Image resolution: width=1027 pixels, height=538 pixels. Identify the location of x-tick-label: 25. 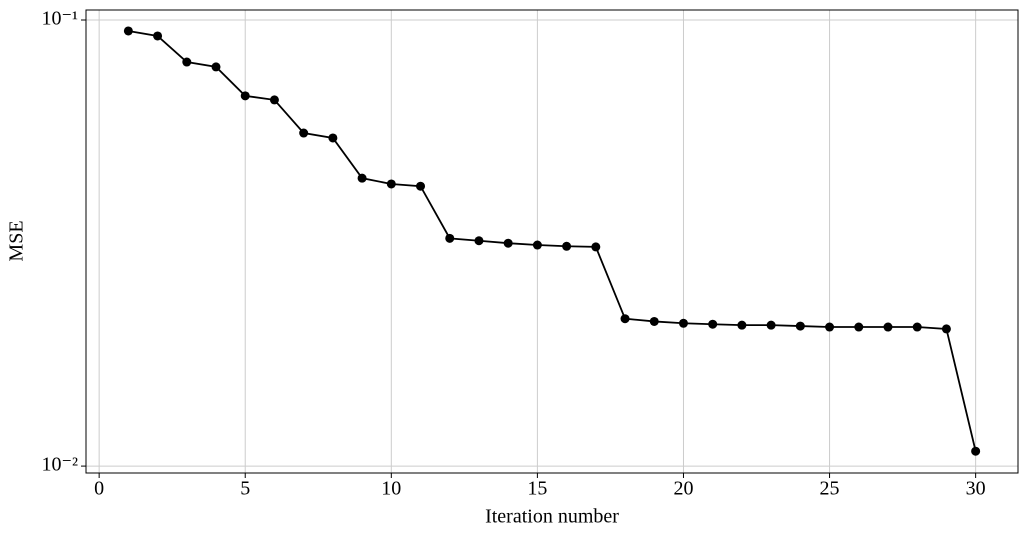
(830, 489).